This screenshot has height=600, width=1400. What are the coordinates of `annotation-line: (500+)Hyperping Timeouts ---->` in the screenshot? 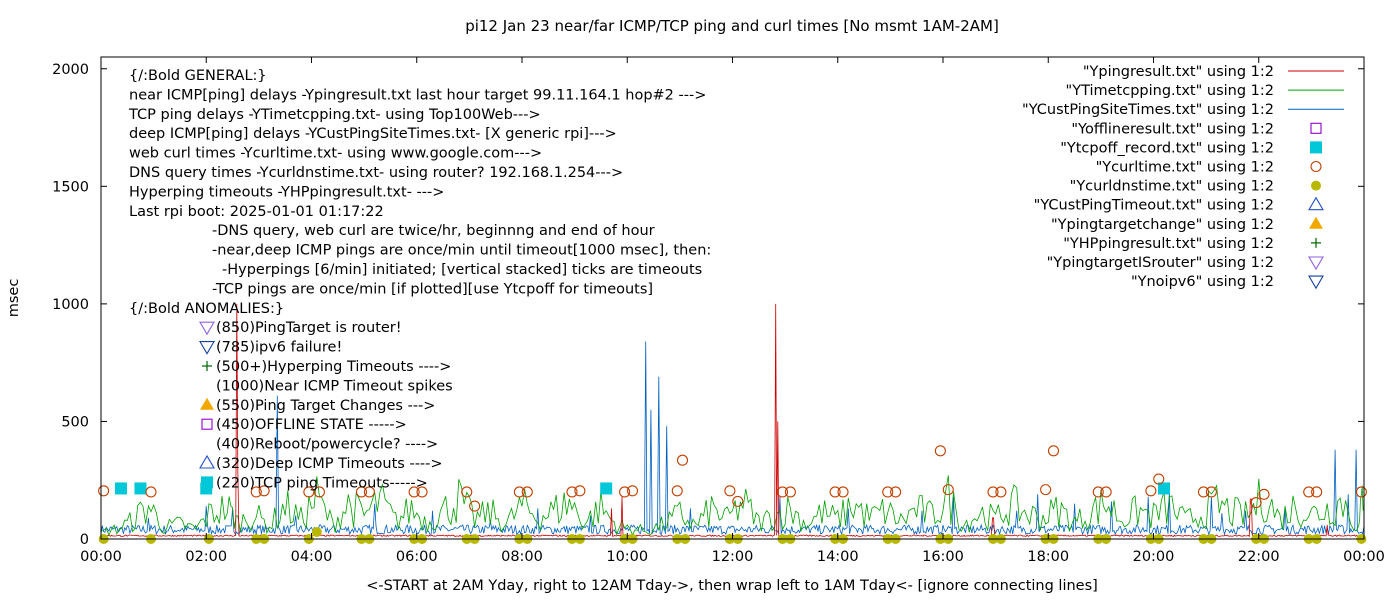 It's located at (333, 367).